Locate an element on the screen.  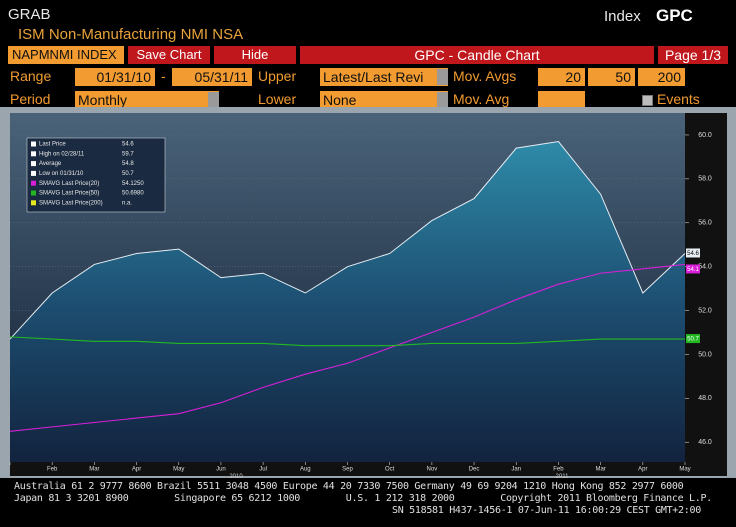
start-date-input: 01/31/10 is located at coordinates (115, 77).